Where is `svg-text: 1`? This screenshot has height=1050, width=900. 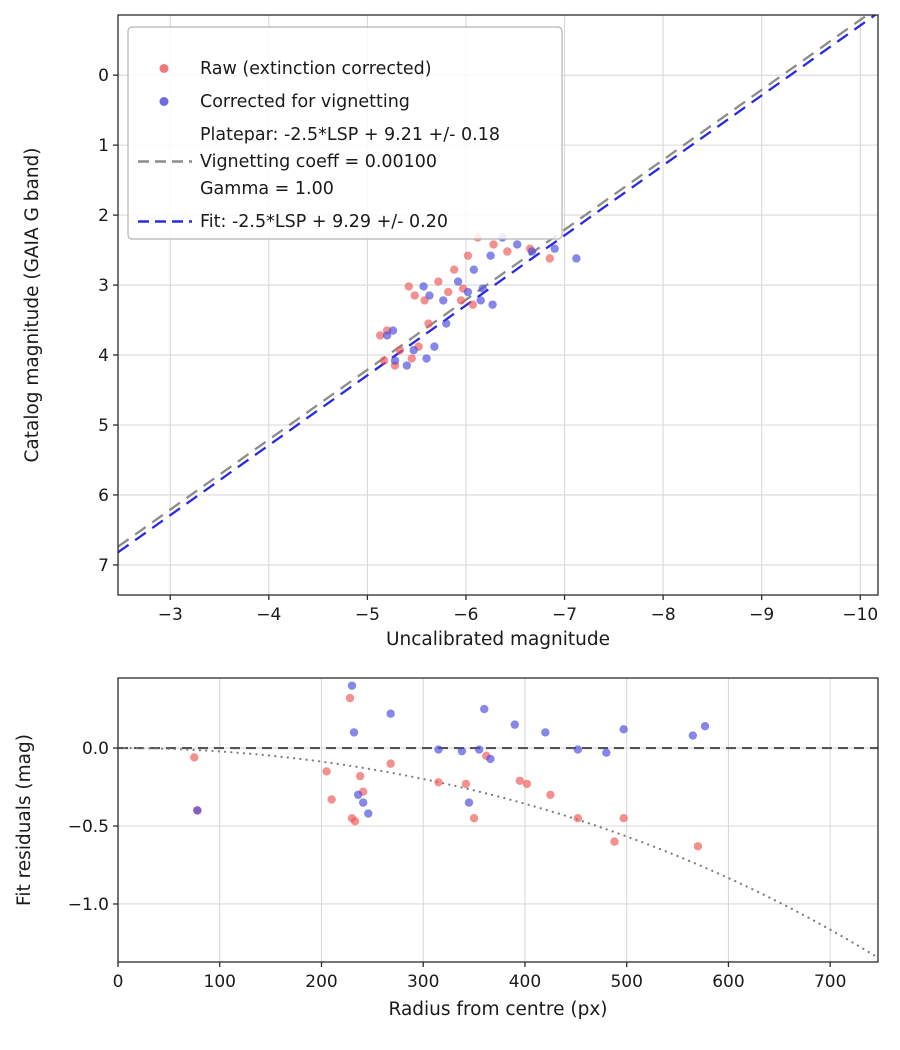
svg-text: 1 is located at coordinates (103, 146).